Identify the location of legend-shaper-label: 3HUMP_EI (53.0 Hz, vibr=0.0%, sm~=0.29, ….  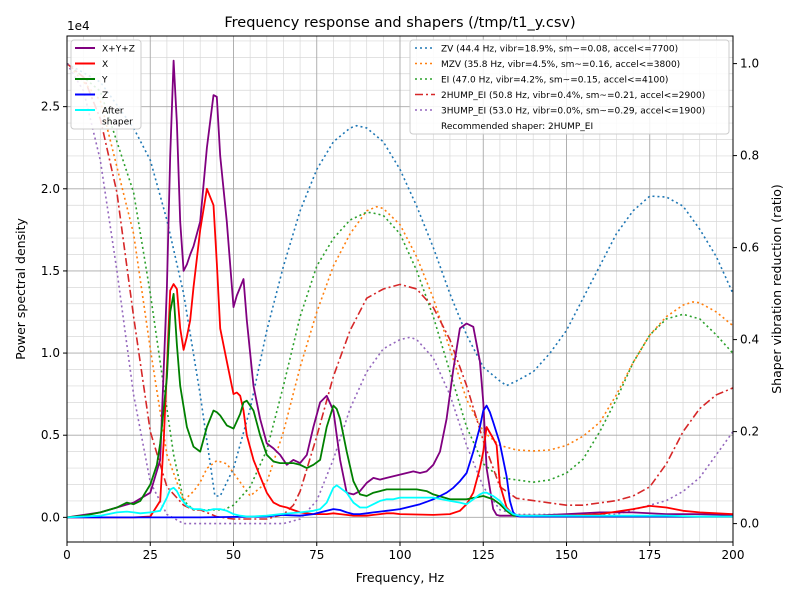
(573, 112).